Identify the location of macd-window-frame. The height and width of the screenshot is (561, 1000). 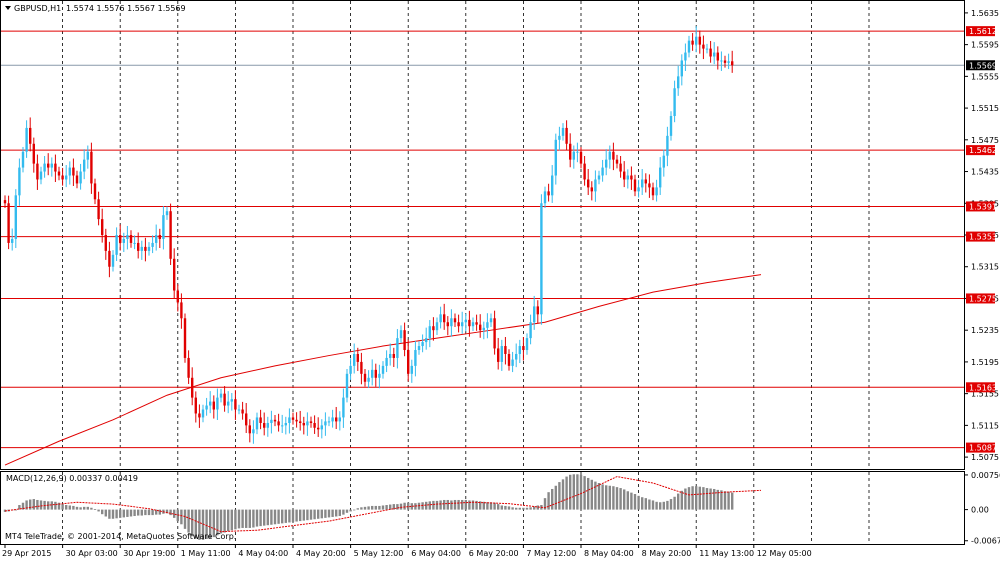
(482, 508).